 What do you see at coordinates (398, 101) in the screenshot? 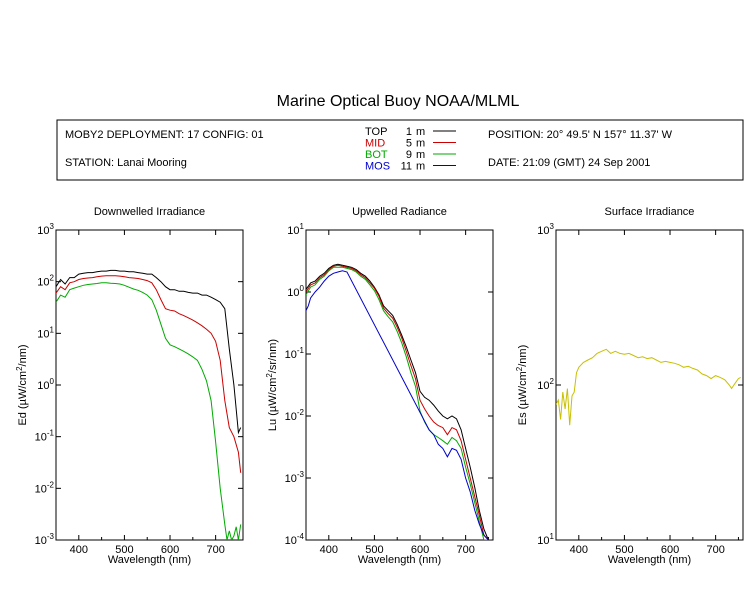
I see `main-title: Marine Optical Buoy NOAA/MLML` at bounding box center [398, 101].